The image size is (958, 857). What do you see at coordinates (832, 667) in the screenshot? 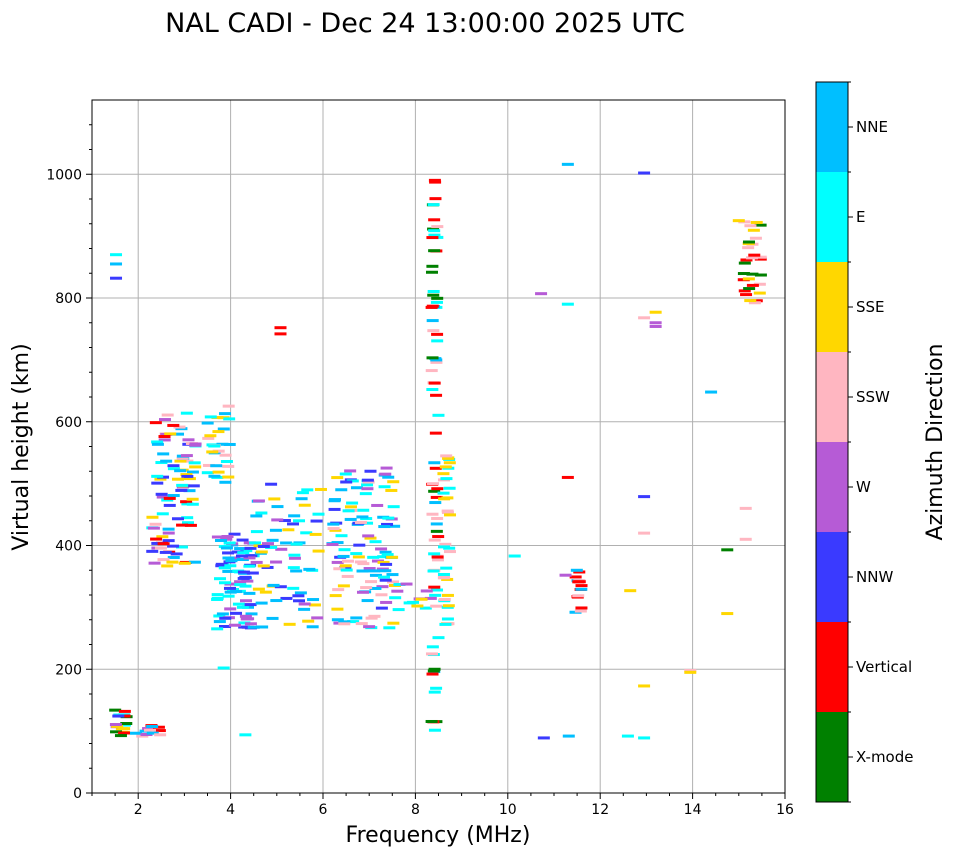
I see `colorbar-segment` at bounding box center [832, 667].